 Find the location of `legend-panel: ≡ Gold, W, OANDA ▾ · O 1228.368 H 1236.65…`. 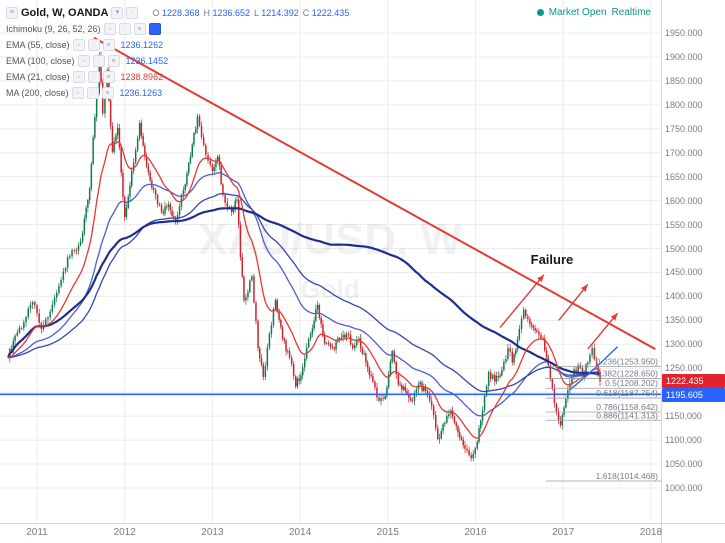

legend-panel: ≡ Gold, W, OANDA ▾ · O 1228.368 H 1236.65… is located at coordinates (177, 52).